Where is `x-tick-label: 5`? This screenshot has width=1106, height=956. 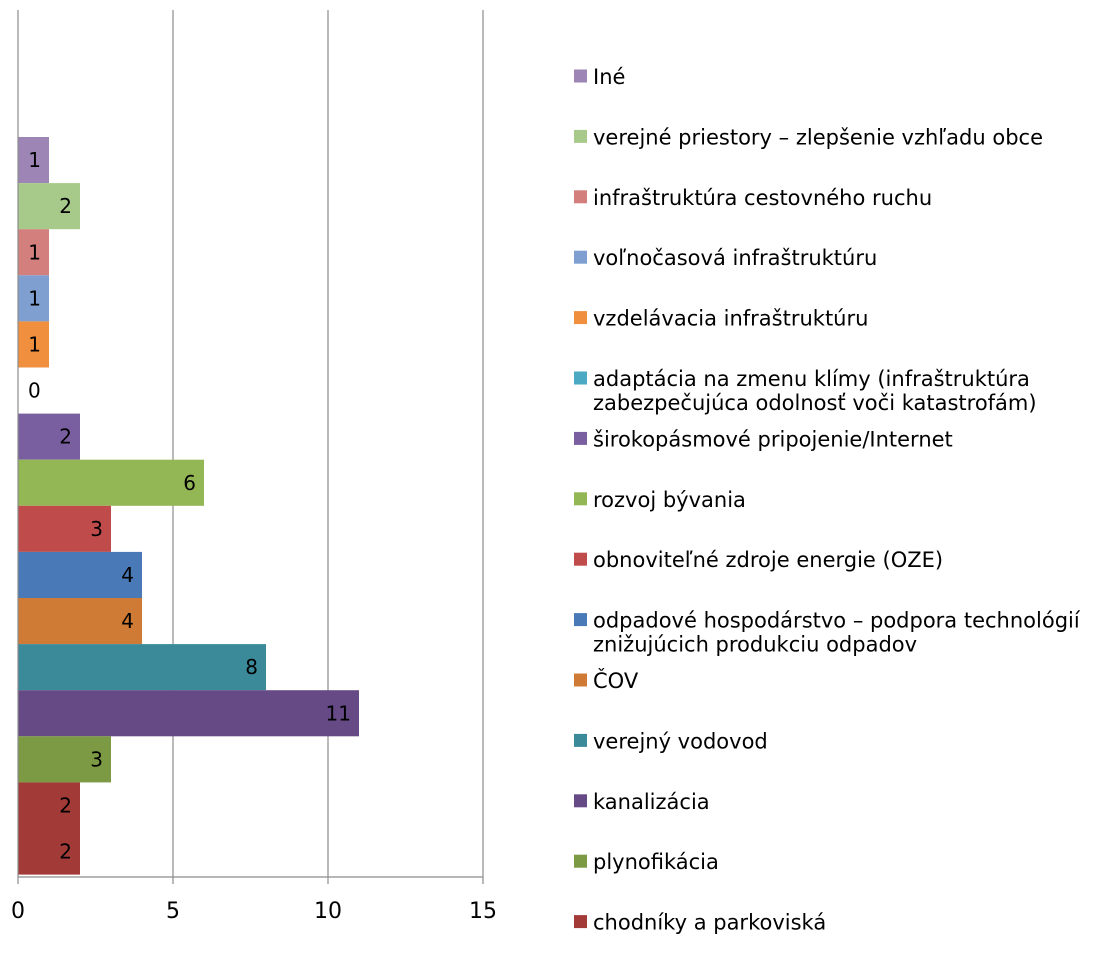 x-tick-label: 5 is located at coordinates (173, 911).